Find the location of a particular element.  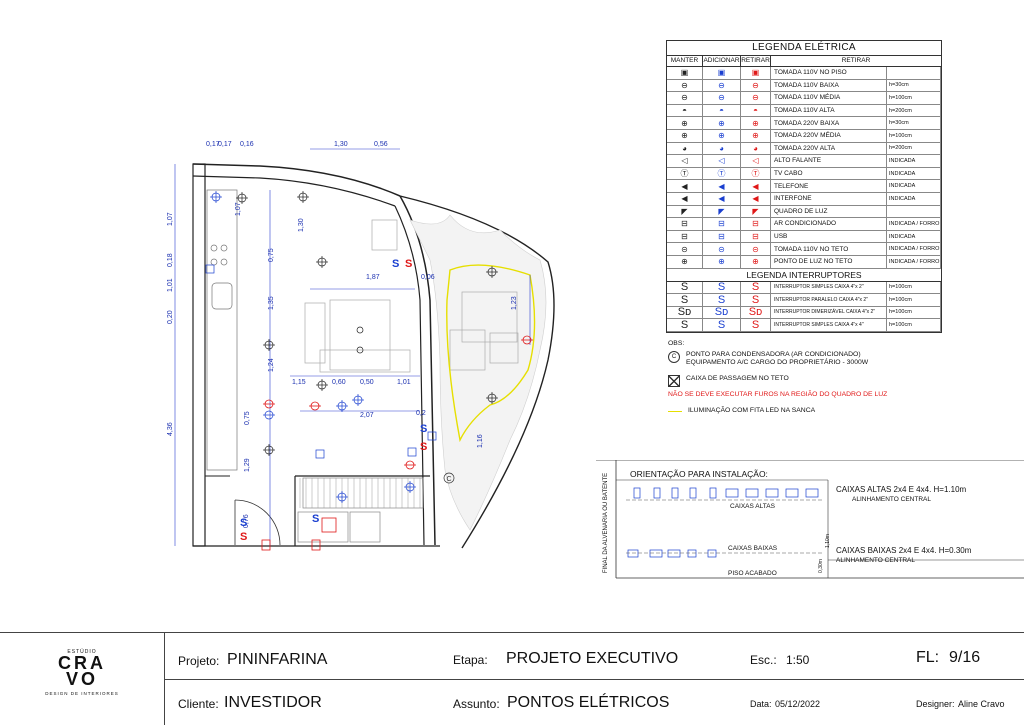

manter-symbol-icon: ◁ is located at coordinates (685, 161).